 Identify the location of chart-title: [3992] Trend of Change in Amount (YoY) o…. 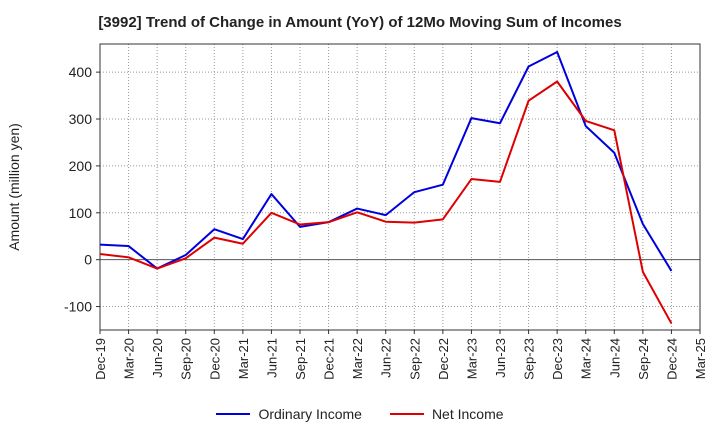
(360, 22).